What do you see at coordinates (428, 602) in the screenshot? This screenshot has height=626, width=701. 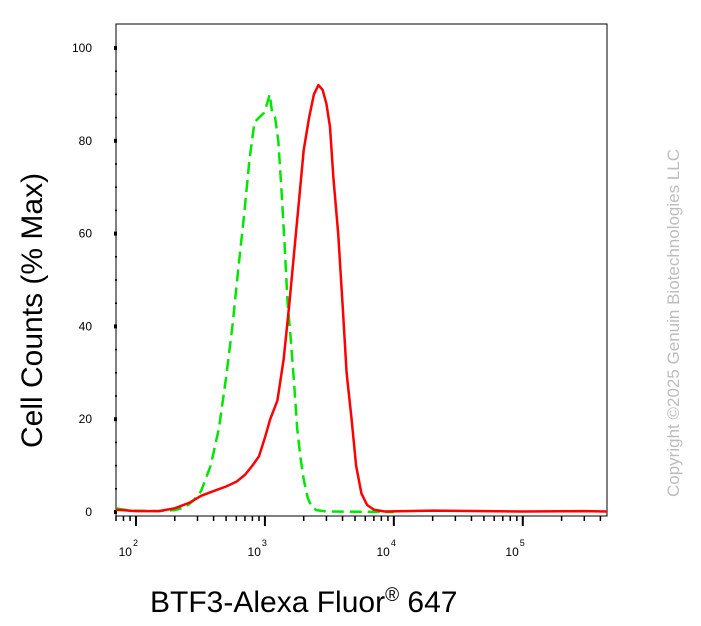 I see `x-axis-label-suffix: 647` at bounding box center [428, 602].